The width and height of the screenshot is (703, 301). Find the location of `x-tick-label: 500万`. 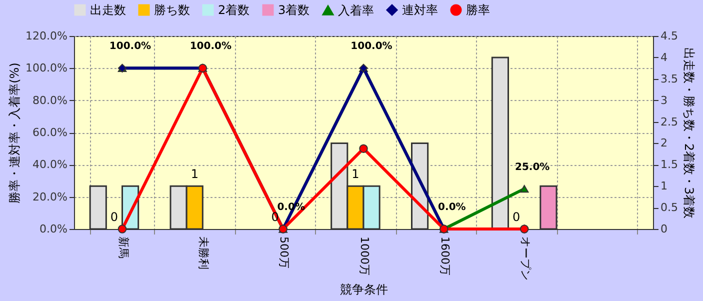

x-tick-label: 500万 is located at coordinates (284, 252).